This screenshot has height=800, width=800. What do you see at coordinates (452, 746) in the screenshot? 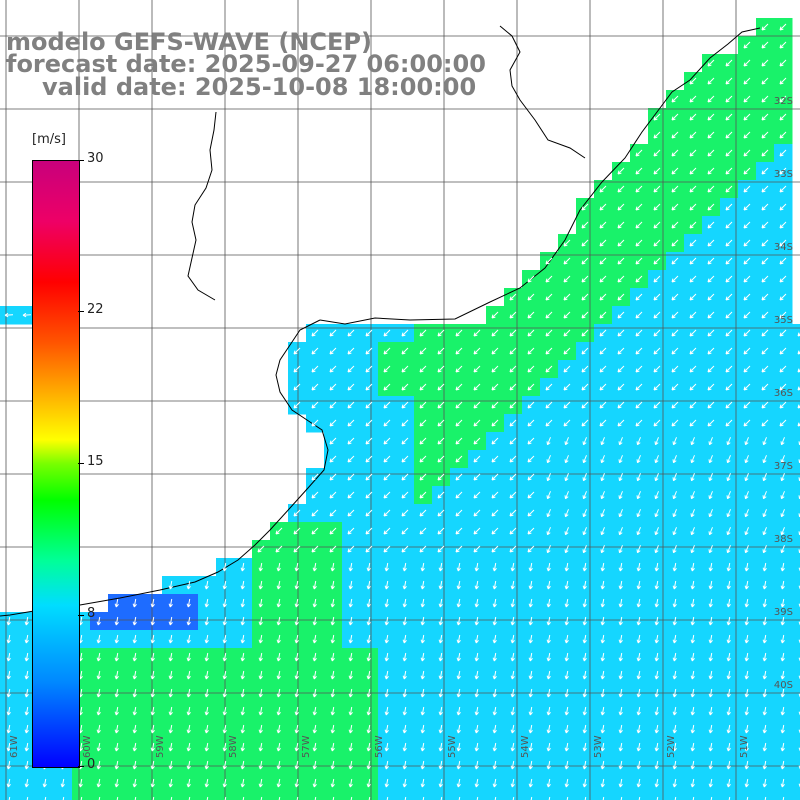
I see `lon-label: 55W` at bounding box center [452, 746].